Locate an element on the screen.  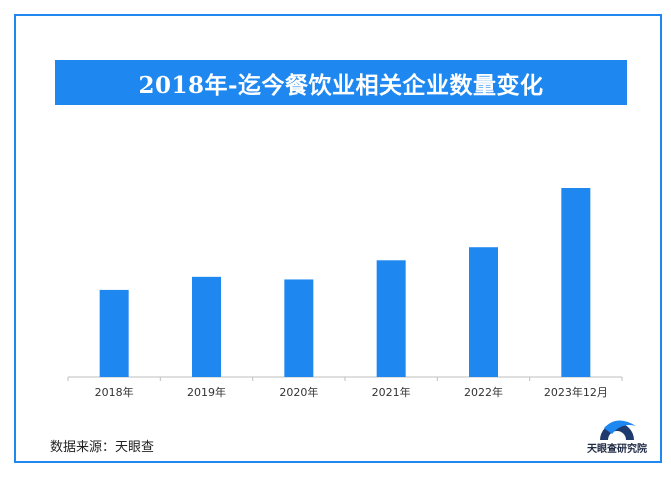
x-tick-label: 2020年 is located at coordinates (298, 392).